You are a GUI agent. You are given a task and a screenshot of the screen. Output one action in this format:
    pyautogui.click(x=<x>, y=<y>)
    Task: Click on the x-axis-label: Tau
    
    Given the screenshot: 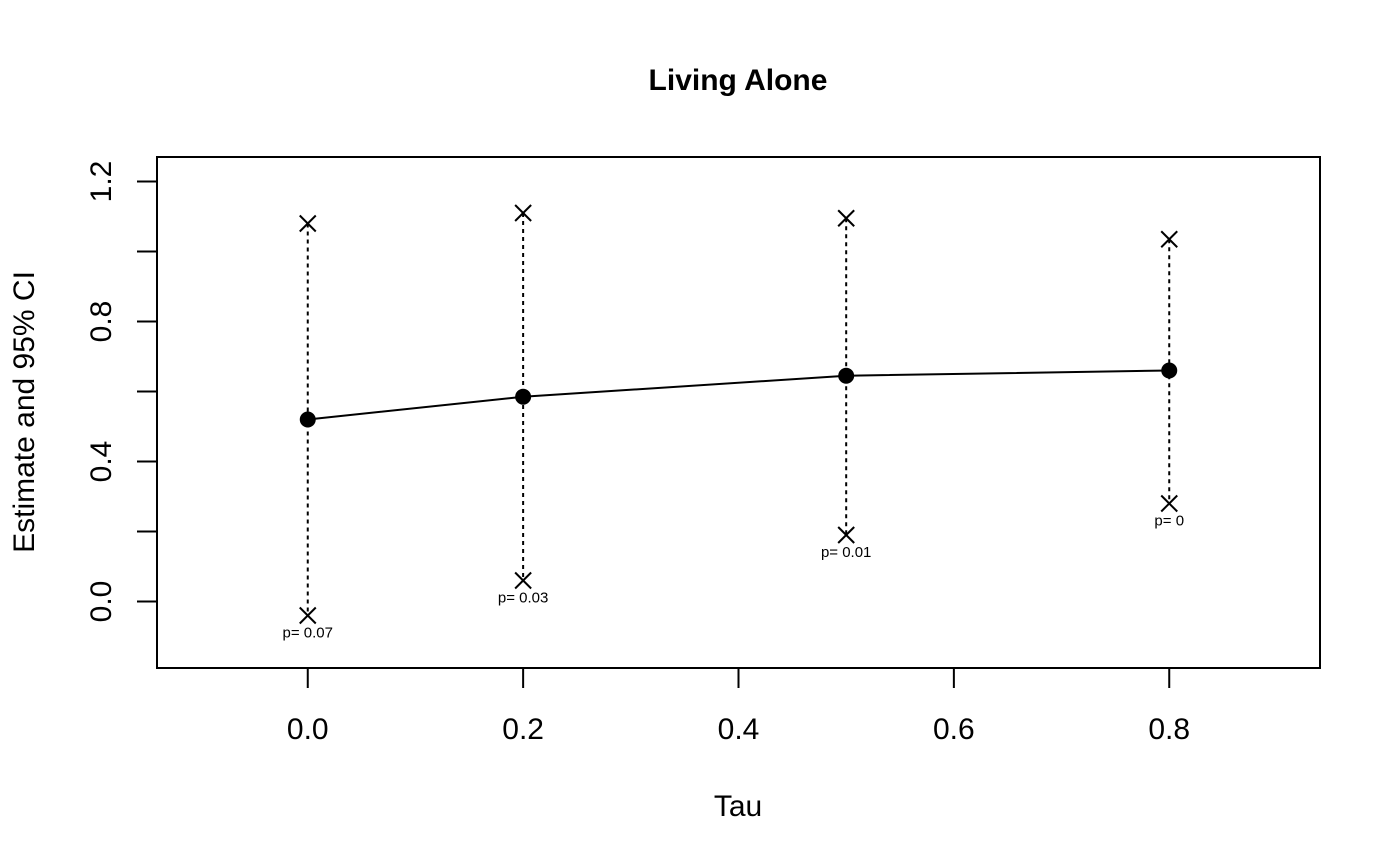 What is the action you would take?
    pyautogui.click(x=738, y=806)
    